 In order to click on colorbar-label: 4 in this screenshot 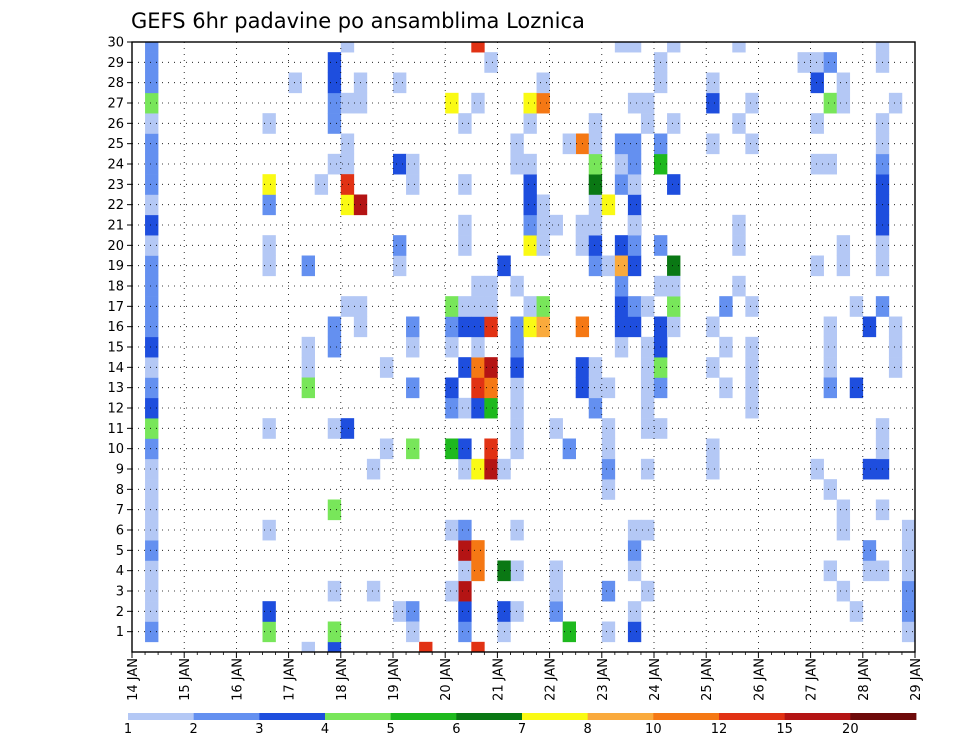, I will do `click(325, 729)`.